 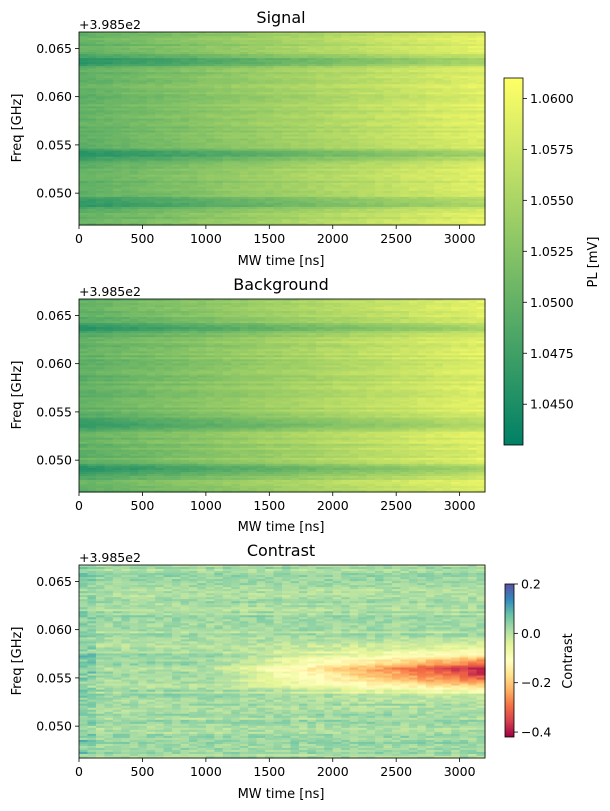 I want to click on background-y-offset-label: +3.985e2, so click(x=110, y=291).